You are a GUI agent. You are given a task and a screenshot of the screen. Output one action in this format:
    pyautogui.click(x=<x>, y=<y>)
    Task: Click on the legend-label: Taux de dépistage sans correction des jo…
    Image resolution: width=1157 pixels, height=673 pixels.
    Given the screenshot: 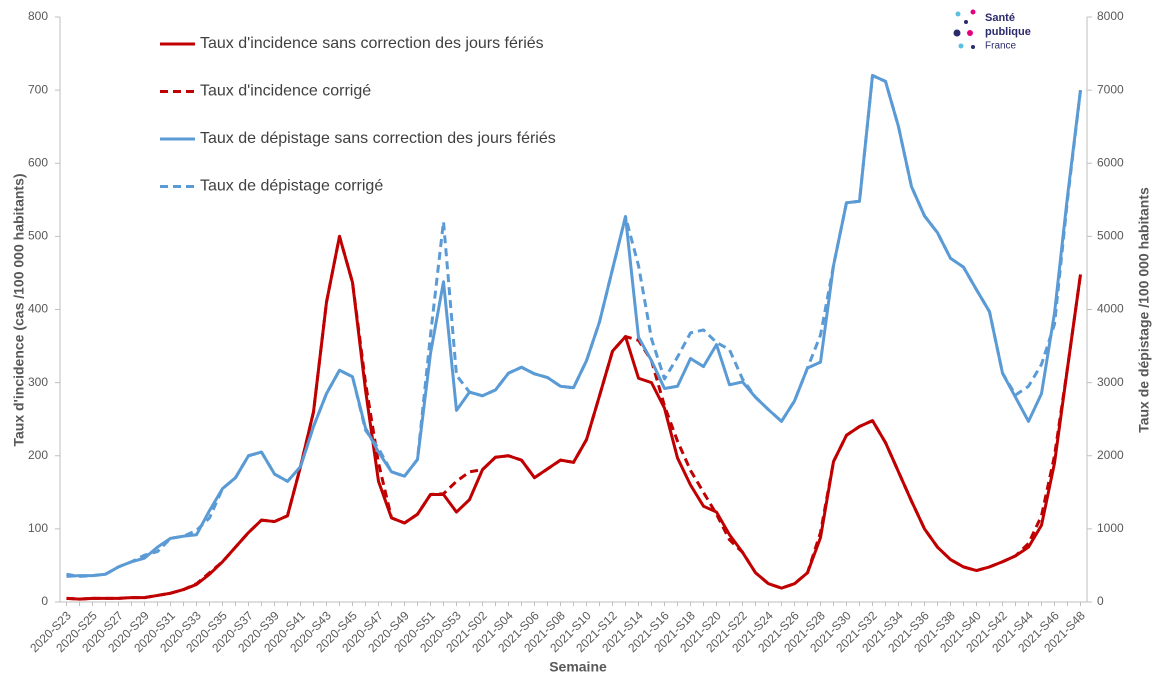 What is the action you would take?
    pyautogui.click(x=378, y=138)
    